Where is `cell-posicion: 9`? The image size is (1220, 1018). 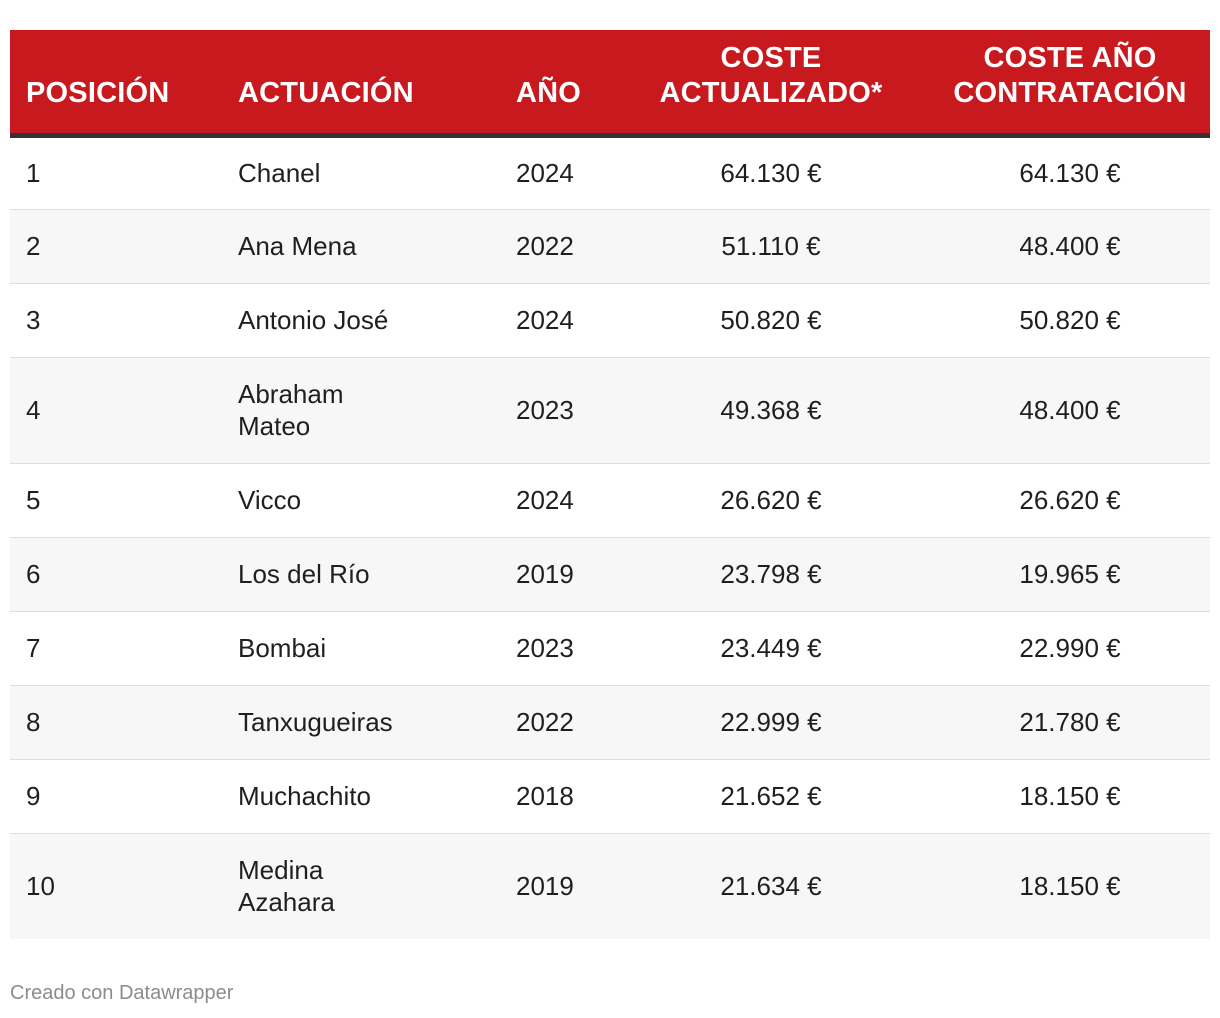 cell-posicion: 9 is located at coordinates (116, 796).